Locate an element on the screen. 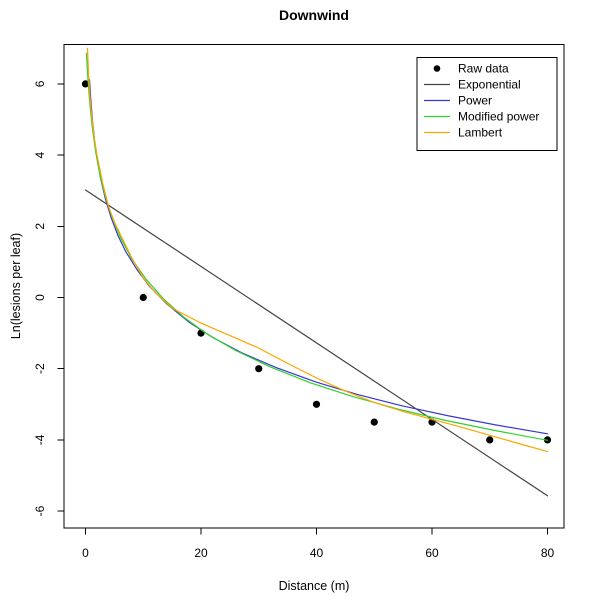 This screenshot has width=600, height=605. legend-label-modified-power: Modified power is located at coordinates (498, 117).